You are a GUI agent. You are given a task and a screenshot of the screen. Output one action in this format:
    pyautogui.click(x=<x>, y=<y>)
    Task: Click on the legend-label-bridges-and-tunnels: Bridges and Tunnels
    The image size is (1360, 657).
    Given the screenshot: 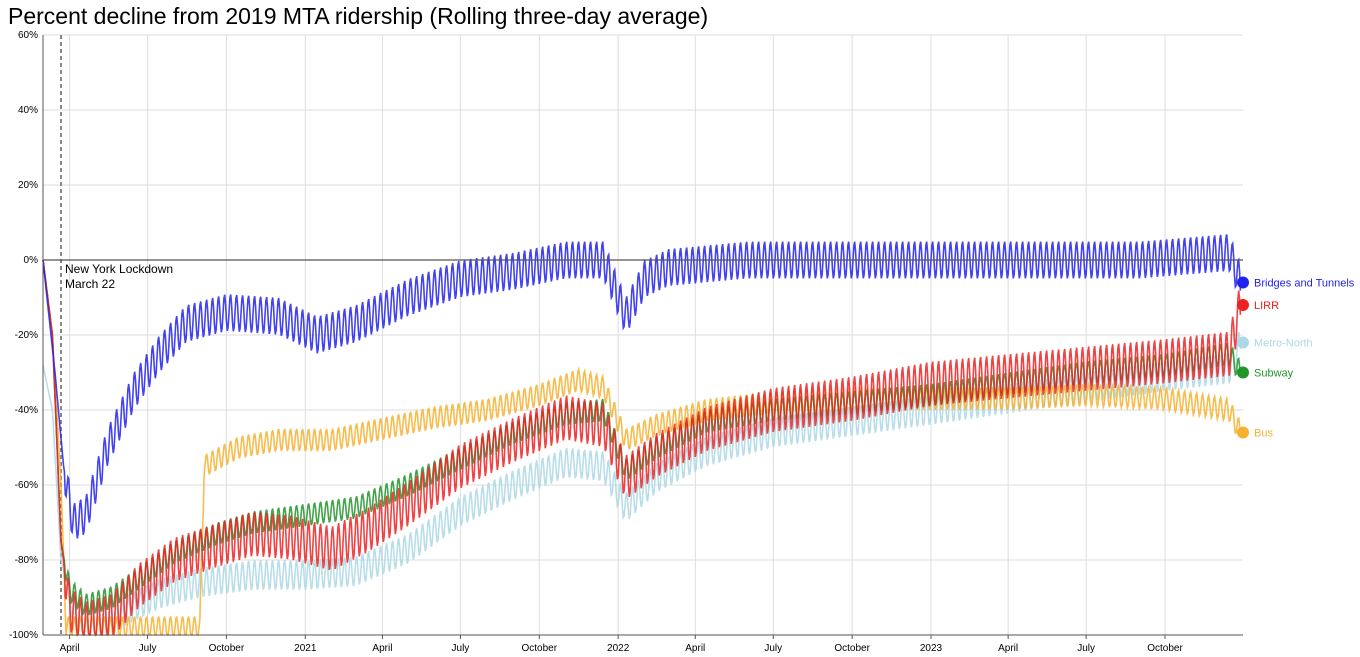 What is the action you would take?
    pyautogui.click(x=1304, y=284)
    